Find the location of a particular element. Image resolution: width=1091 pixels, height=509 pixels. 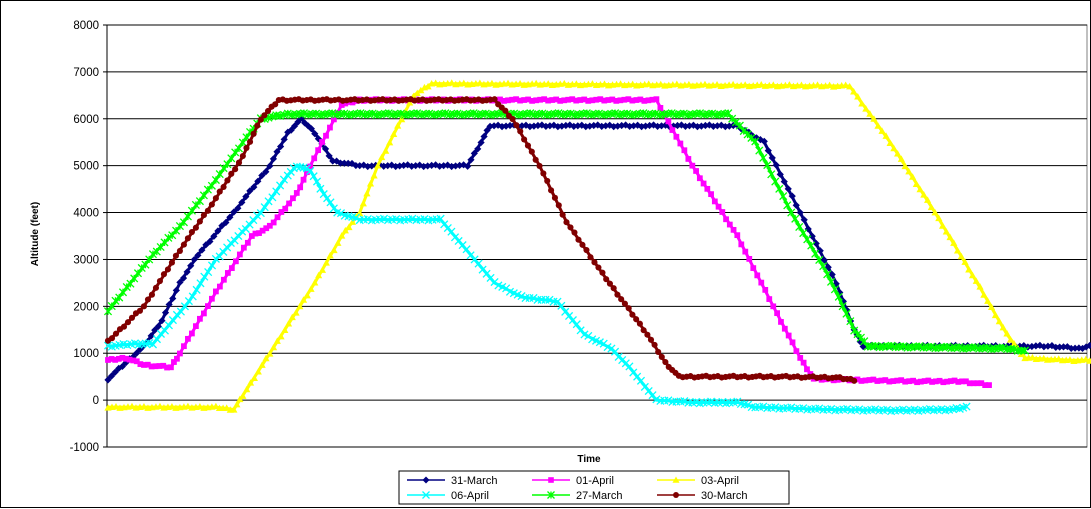

legend-item: 30-March is located at coordinates (702, 496).